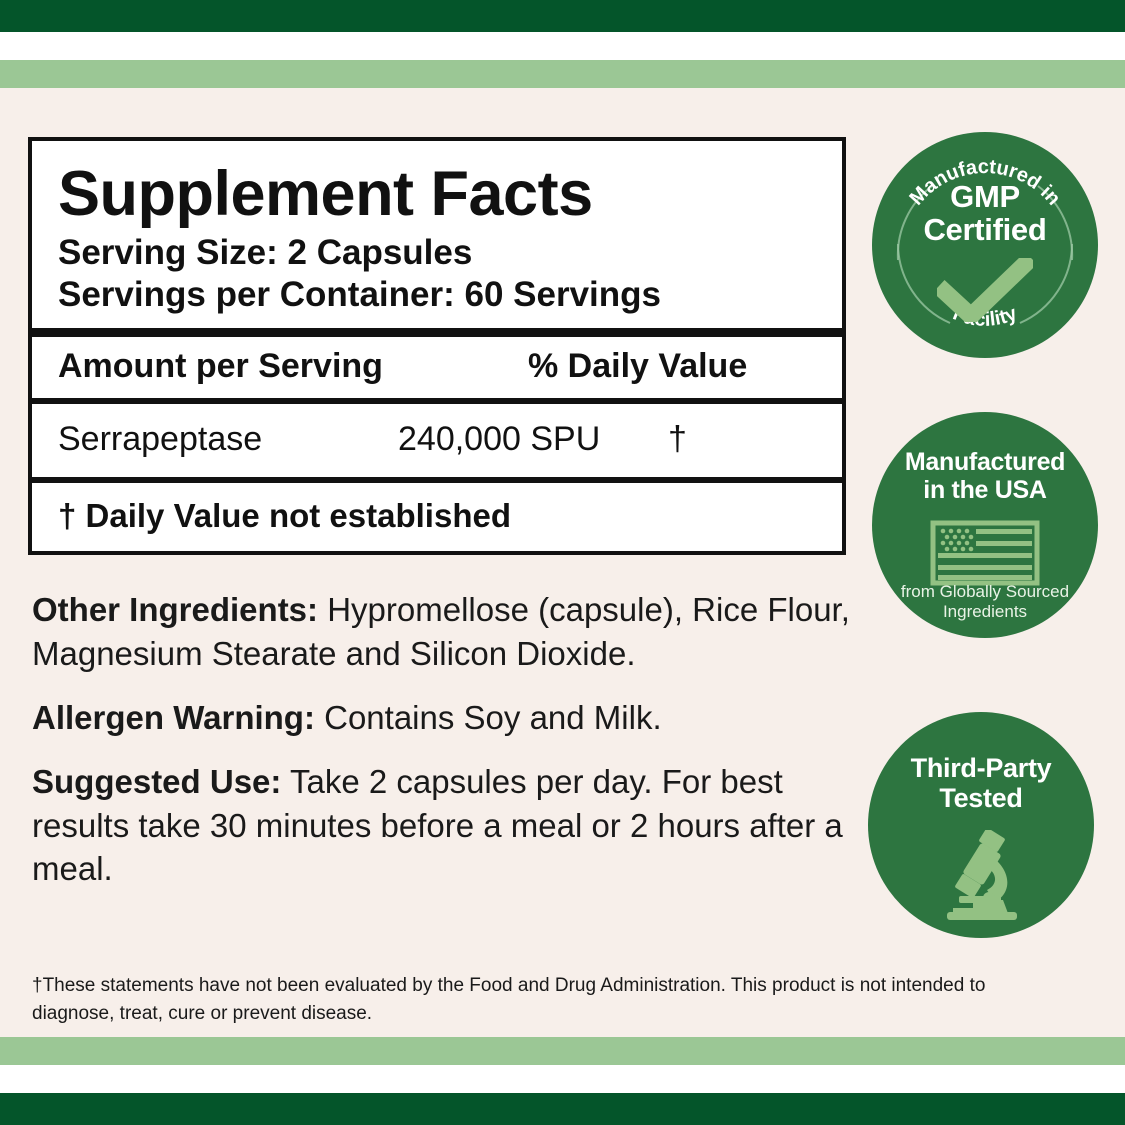 This screenshot has height=1125, width=1125. I want to click on usa-sub-line-1: from Globally Sourced, so click(985, 591).